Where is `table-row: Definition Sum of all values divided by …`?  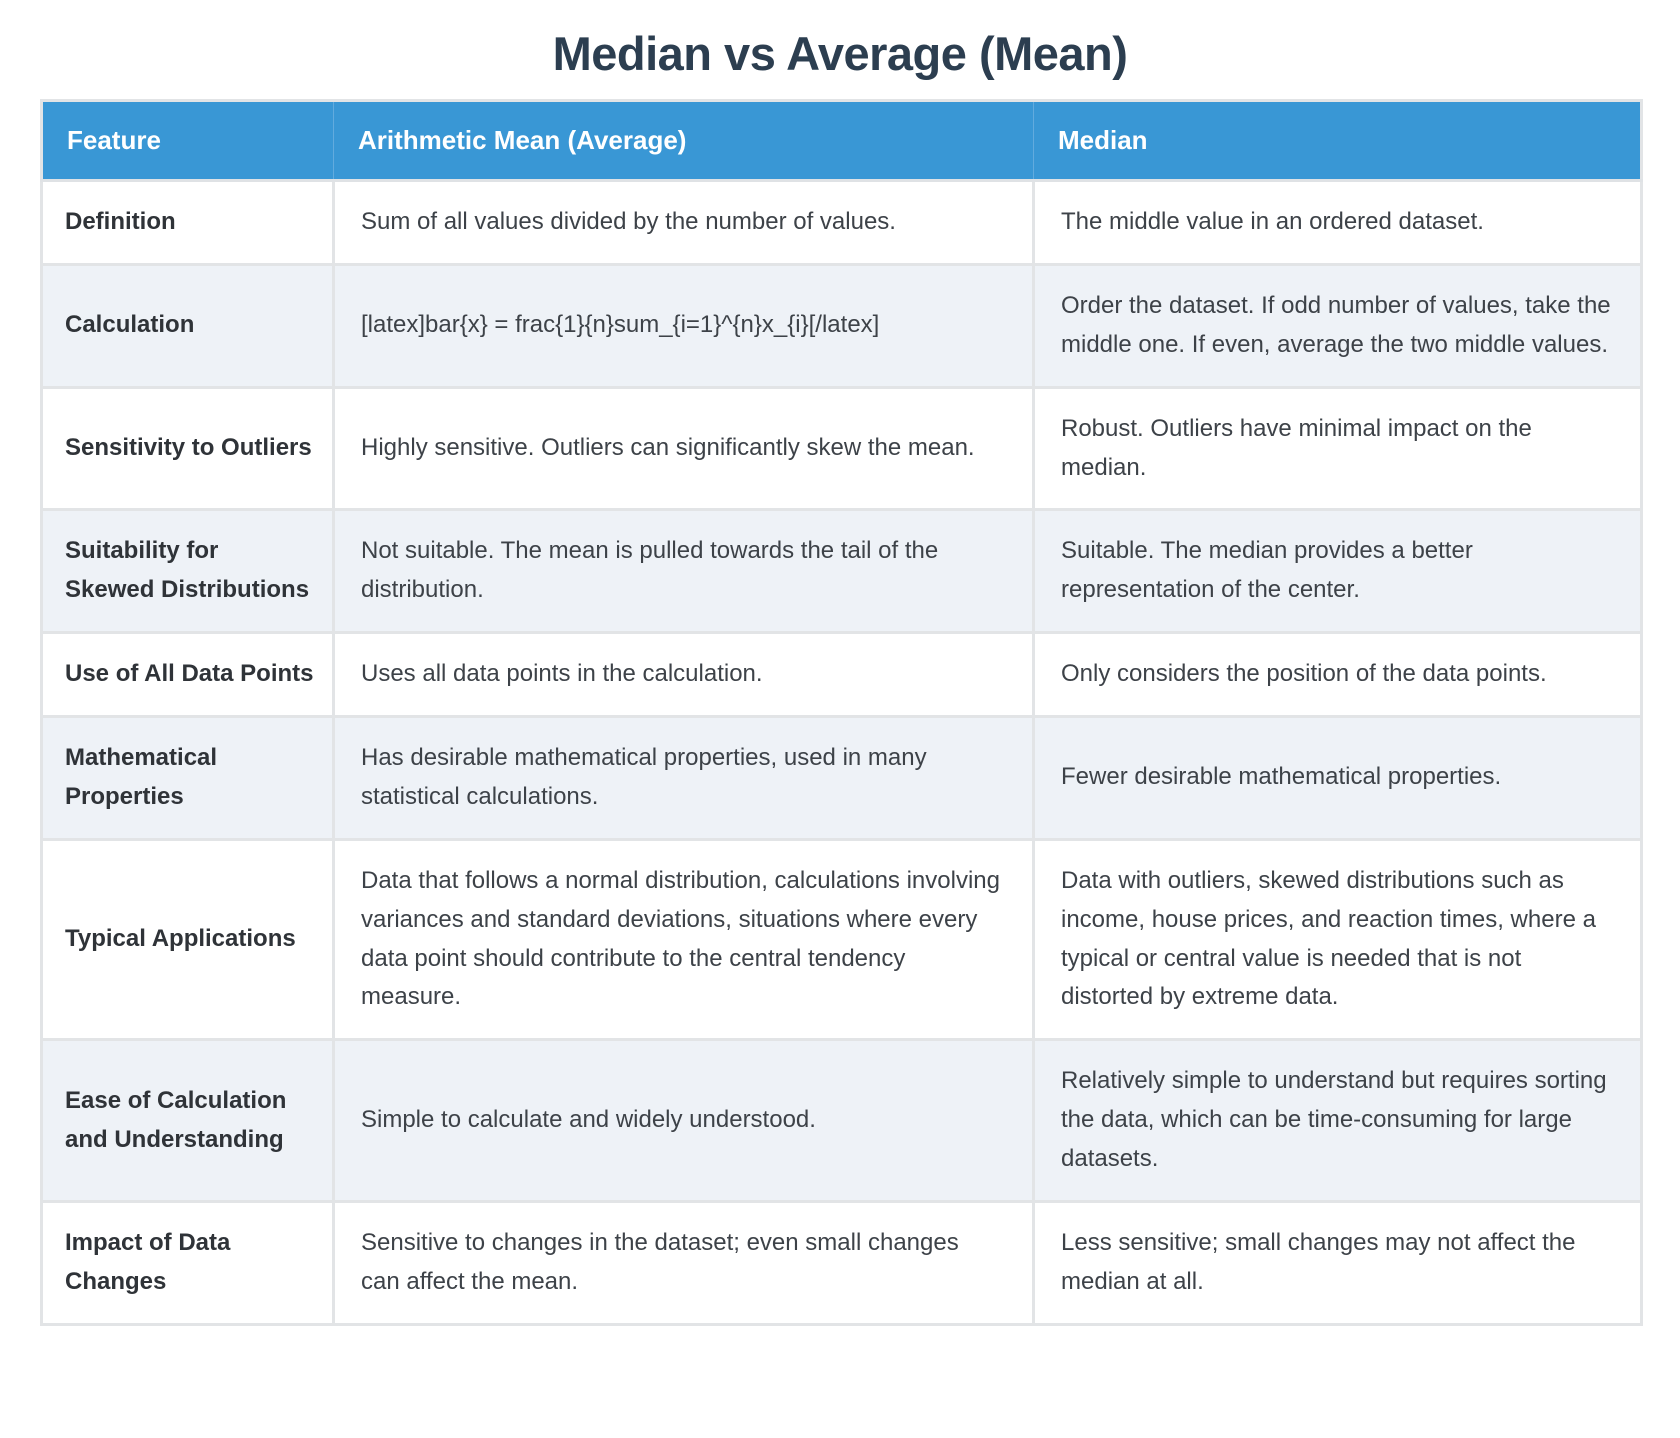 table-row: Definition Sum of all values divided by … is located at coordinates (841, 222).